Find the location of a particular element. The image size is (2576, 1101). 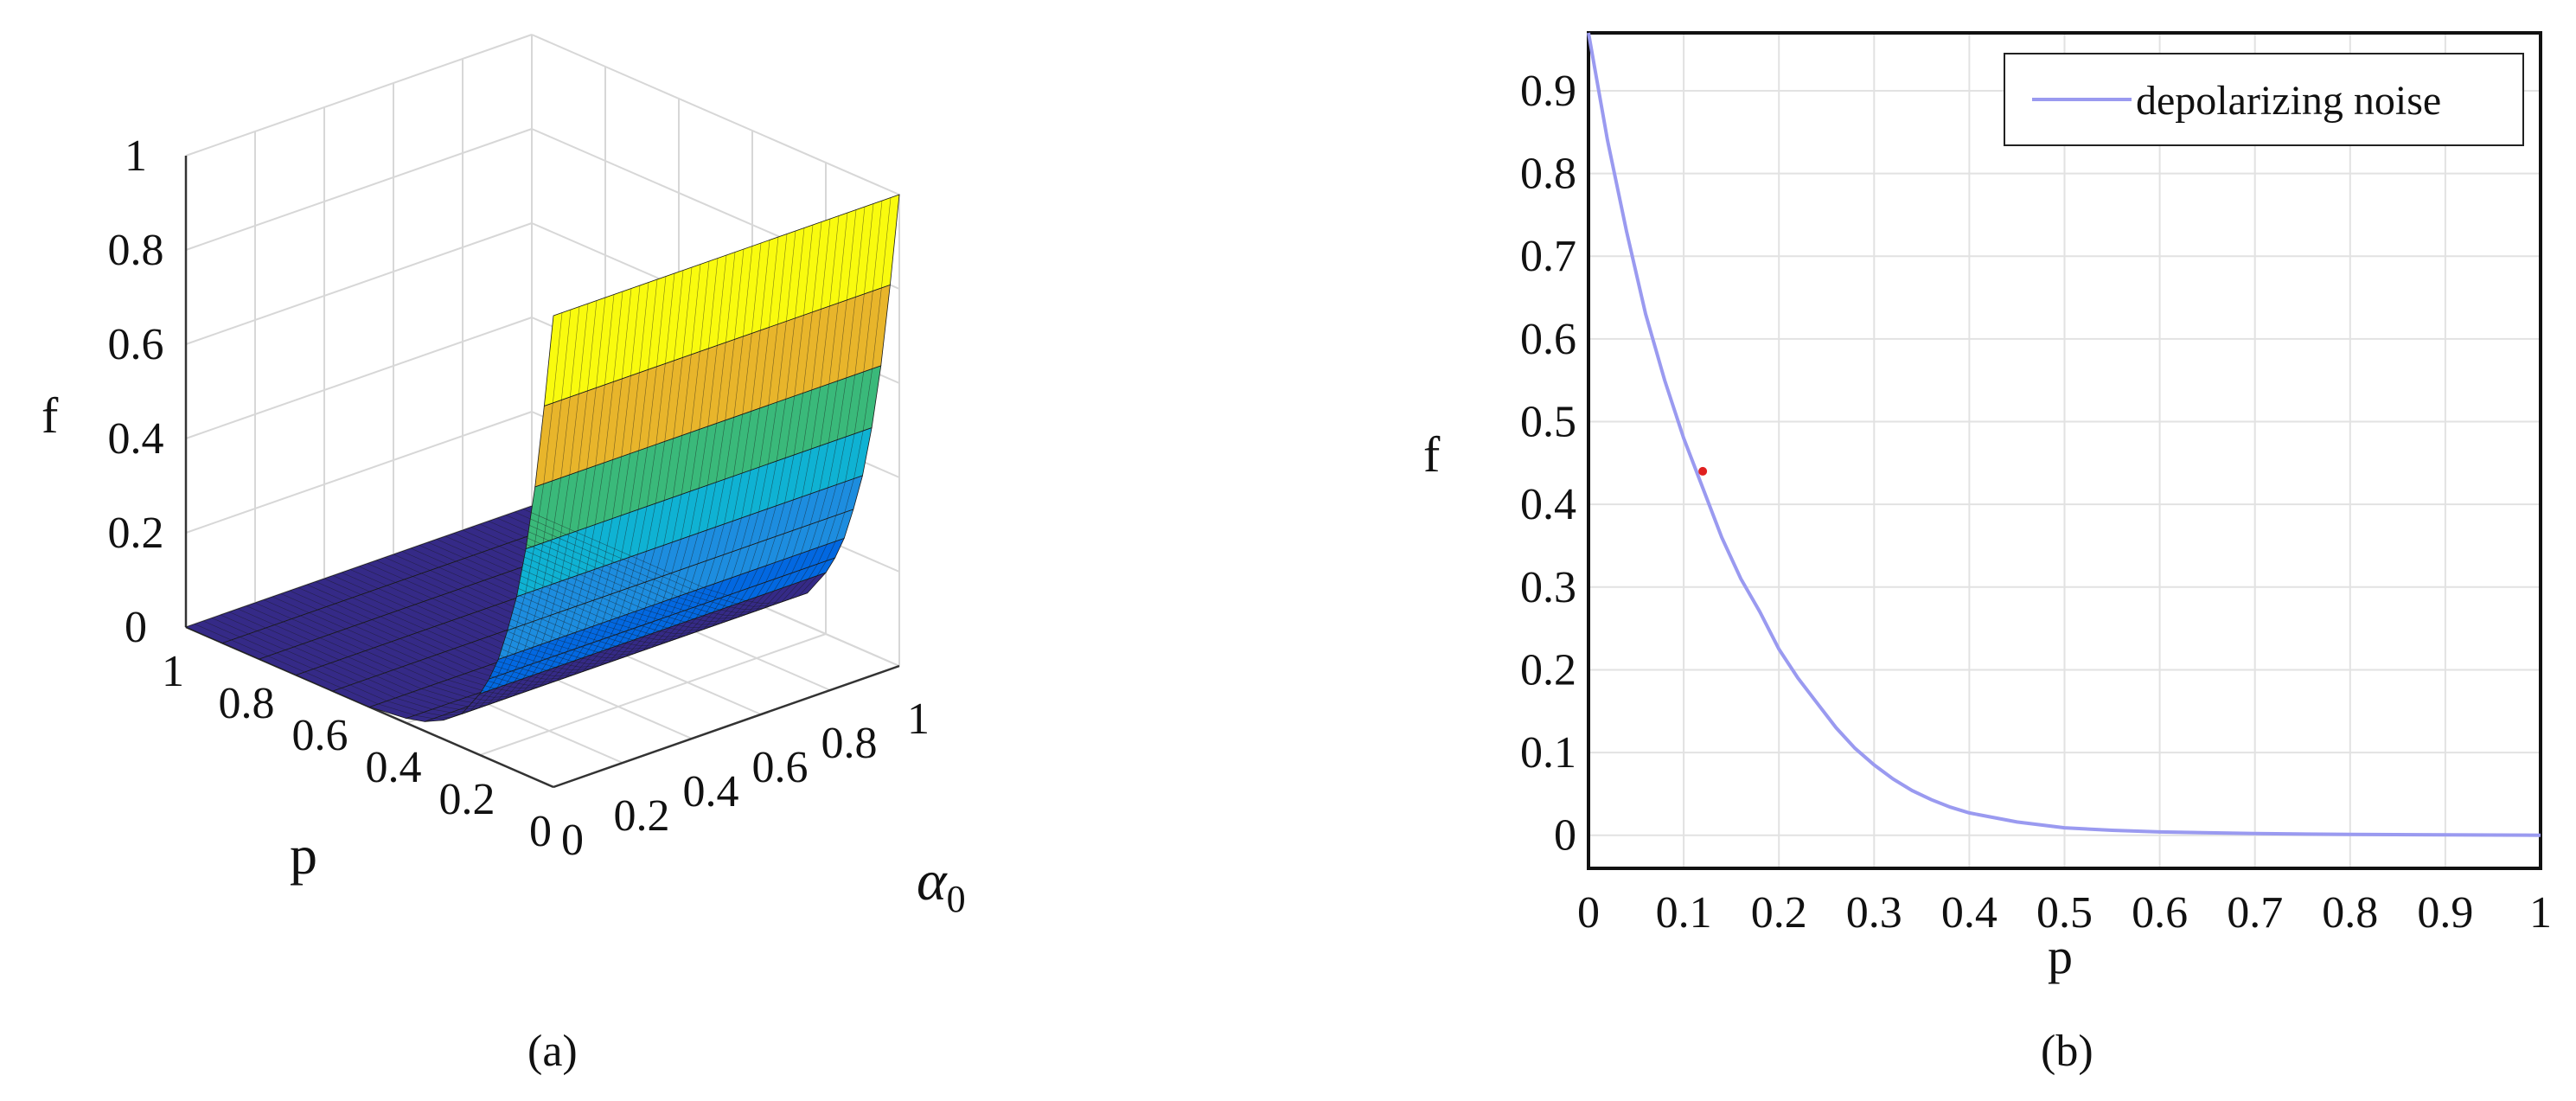

z-tick-label: 1 is located at coordinates (136, 156).